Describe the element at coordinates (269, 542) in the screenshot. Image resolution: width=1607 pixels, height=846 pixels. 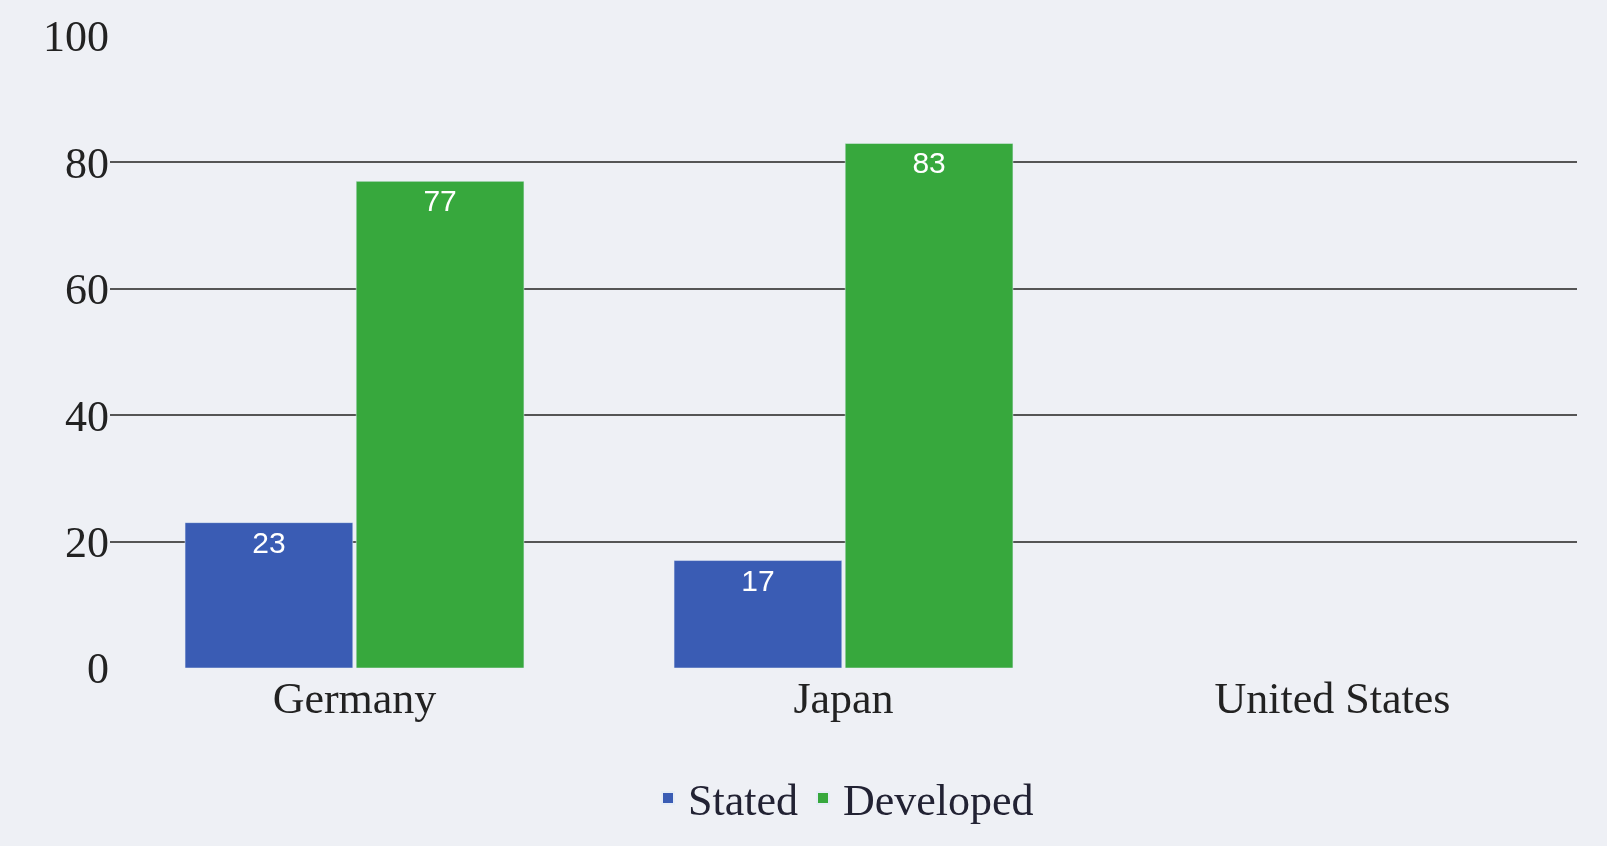
I see `data-label: 23` at that location.